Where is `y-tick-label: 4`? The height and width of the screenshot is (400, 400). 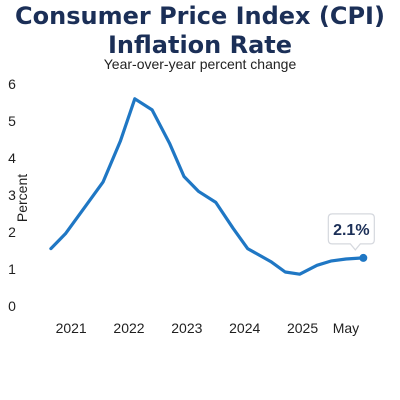
y-tick-label: 4 is located at coordinates (12, 158).